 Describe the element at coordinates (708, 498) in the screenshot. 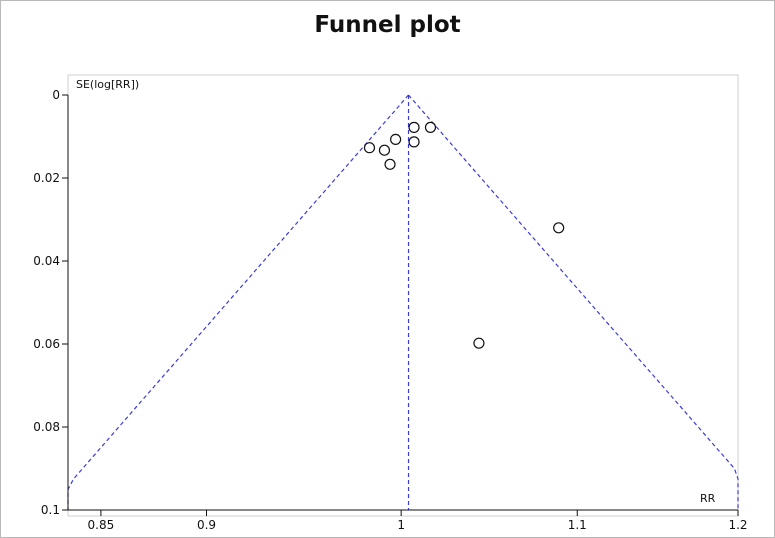

I see `x-axis-title: RR` at that location.